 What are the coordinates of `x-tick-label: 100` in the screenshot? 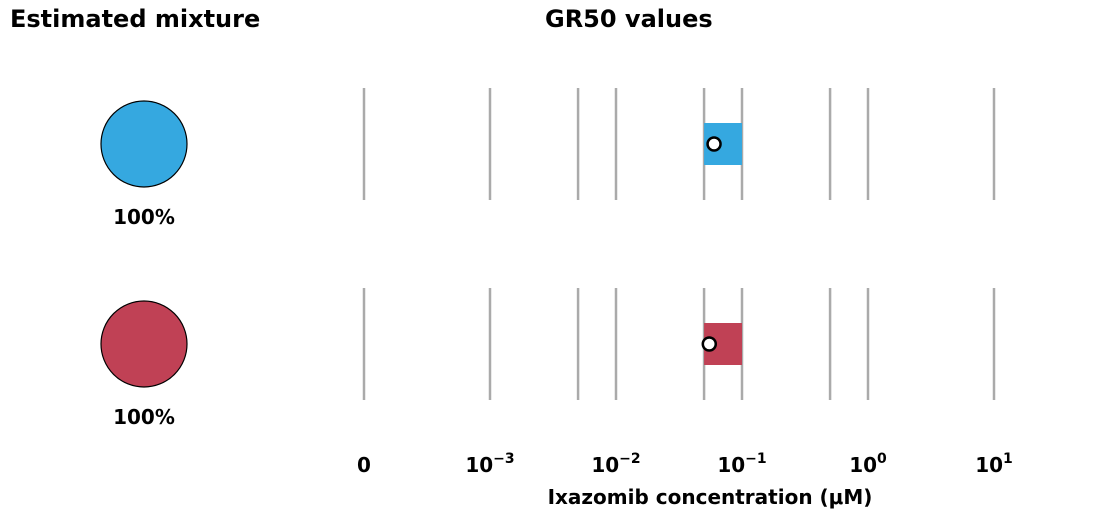 It's located at (868, 464).